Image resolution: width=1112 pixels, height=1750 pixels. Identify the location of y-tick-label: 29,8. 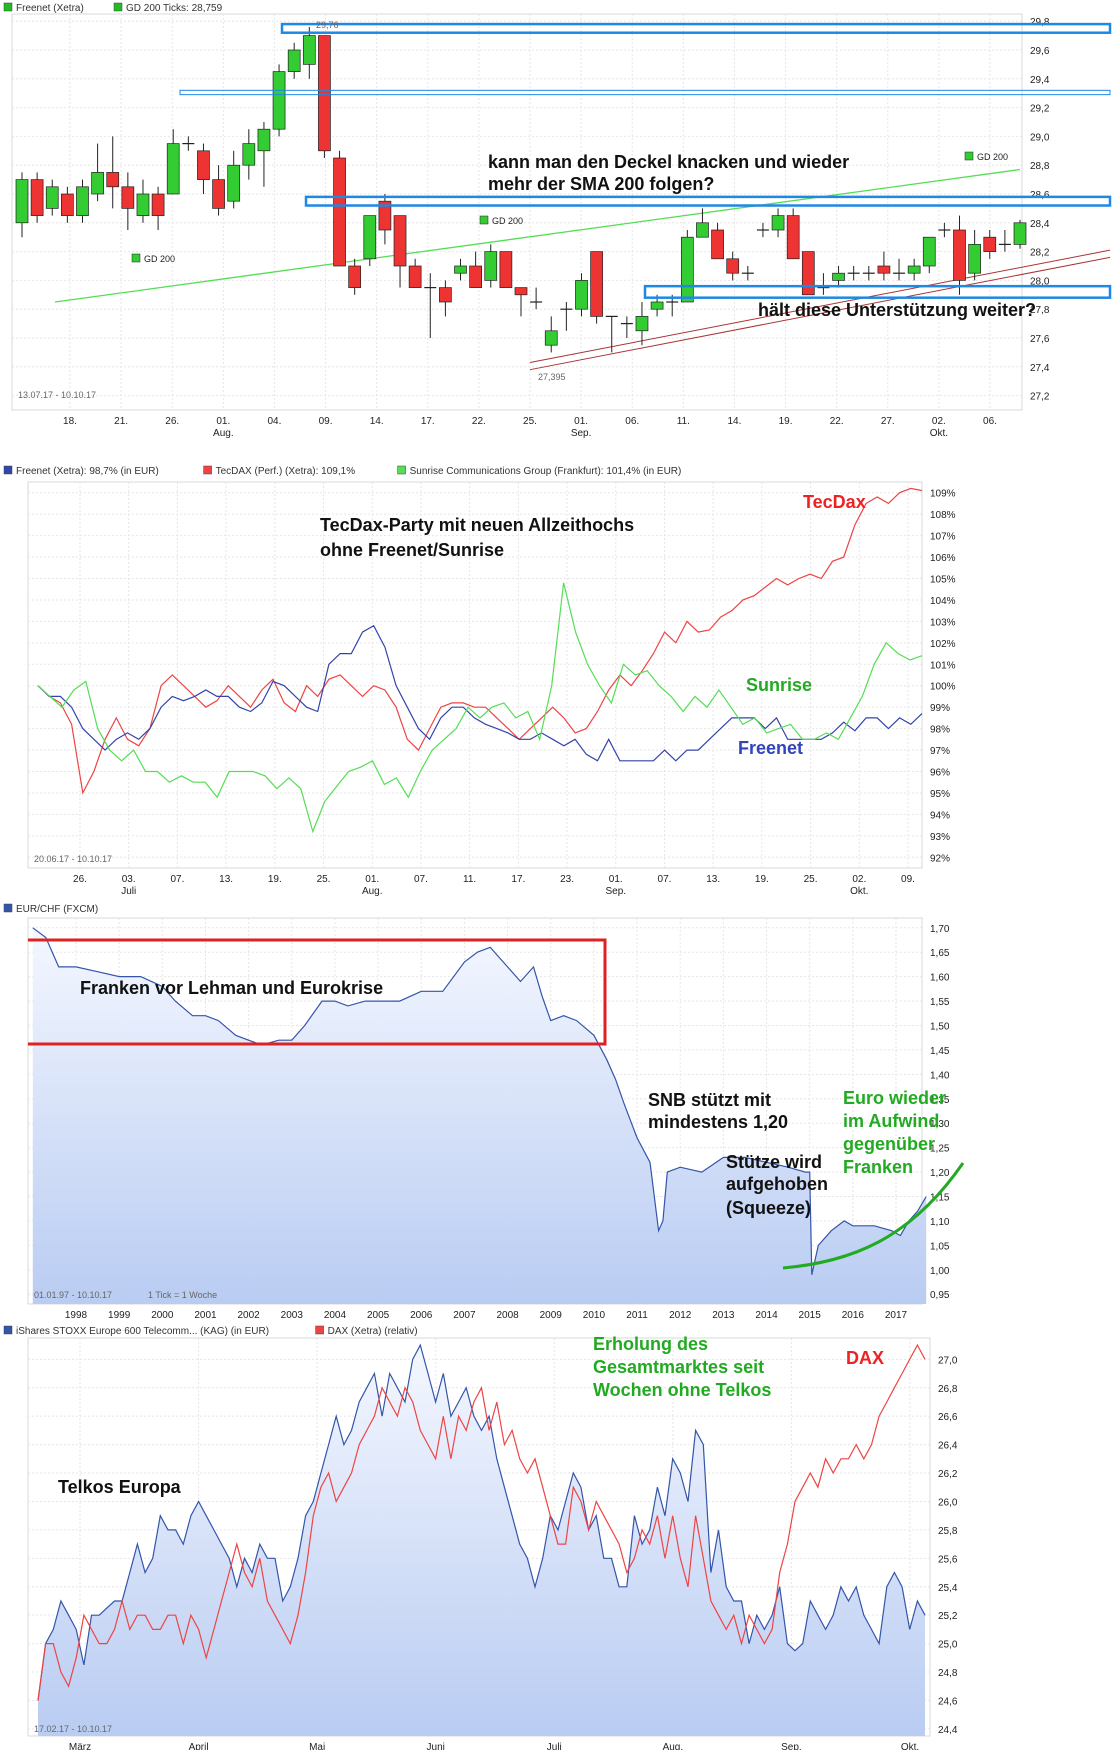
(1040, 22).